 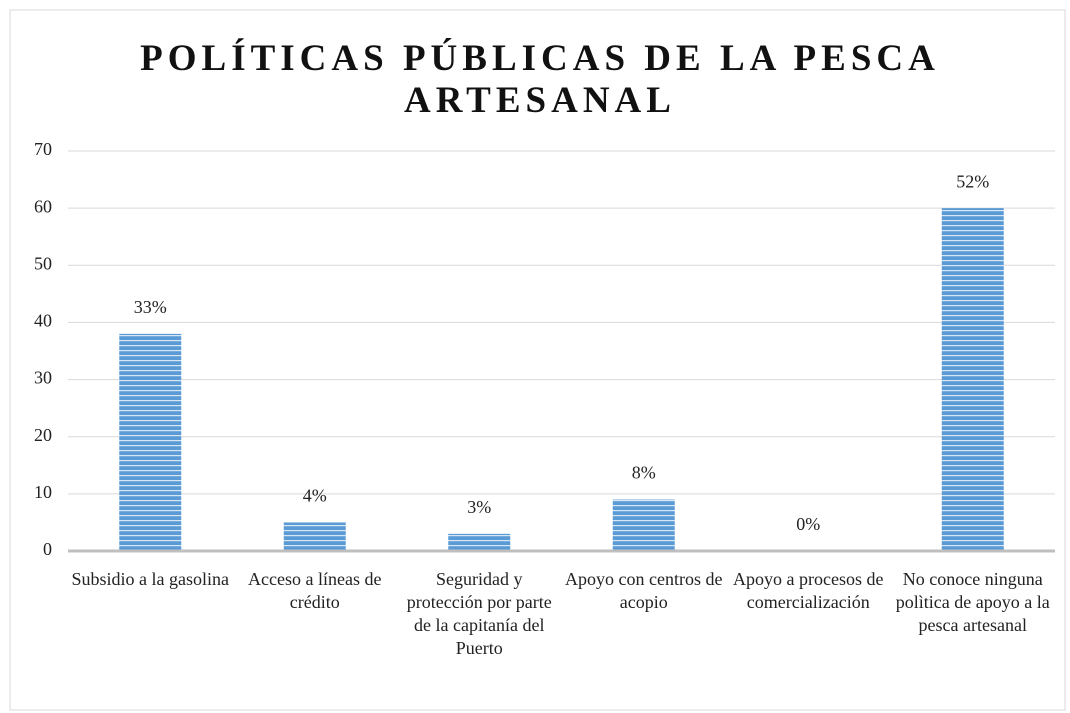 What do you see at coordinates (540, 79) in the screenshot?
I see `chart-title: POLÍTICAS PÚBLICAS DE LA PESCA ARTESANAL` at bounding box center [540, 79].